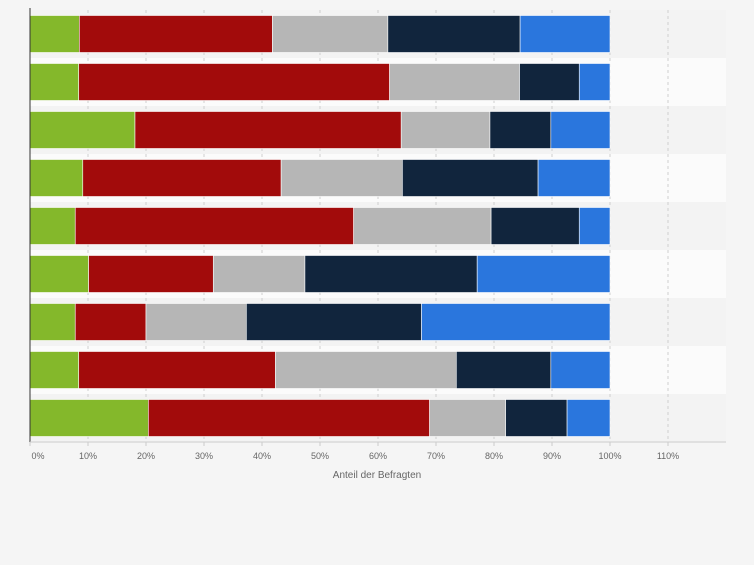 The image size is (754, 565). What do you see at coordinates (609, 456) in the screenshot?
I see `x-tick-label: 100%` at bounding box center [609, 456].